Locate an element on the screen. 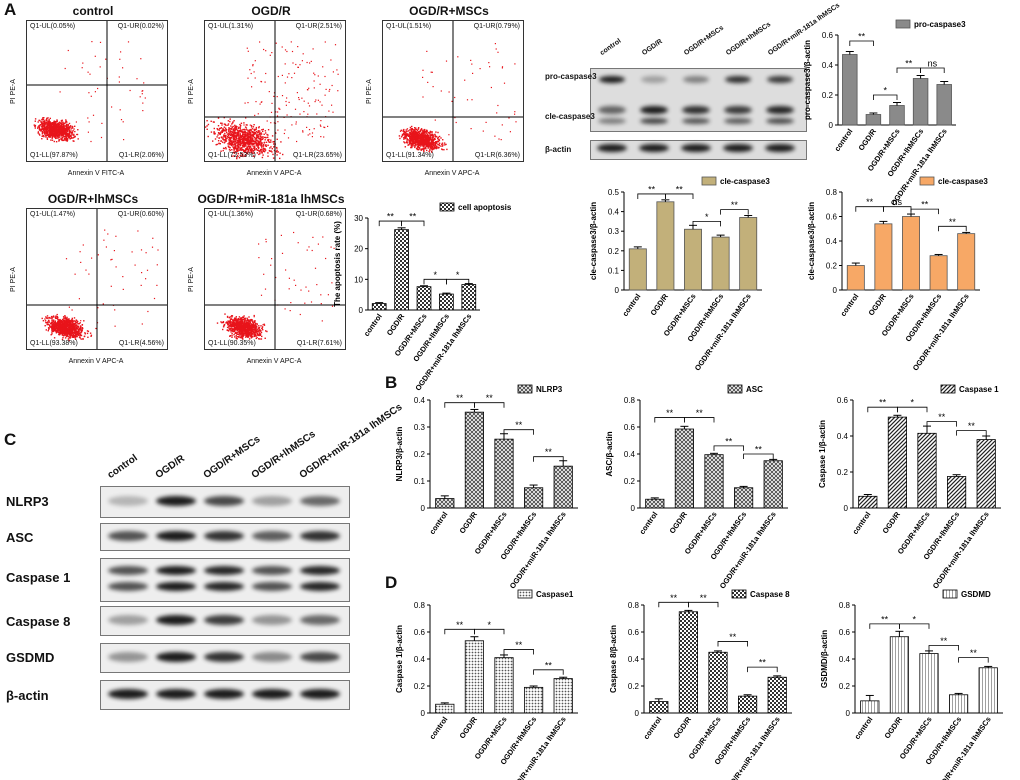  blot-label-pro-caspase3: pro-caspase3 is located at coordinates (571, 76).